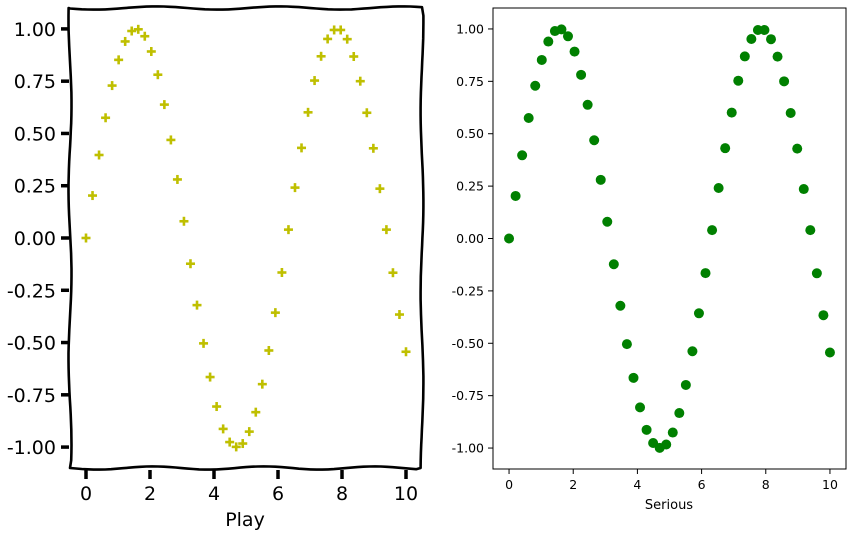 This screenshot has height=533, width=855. Describe the element at coordinates (470, 186) in the screenshot. I see `serious-y-tick-label: 0.25` at that location.